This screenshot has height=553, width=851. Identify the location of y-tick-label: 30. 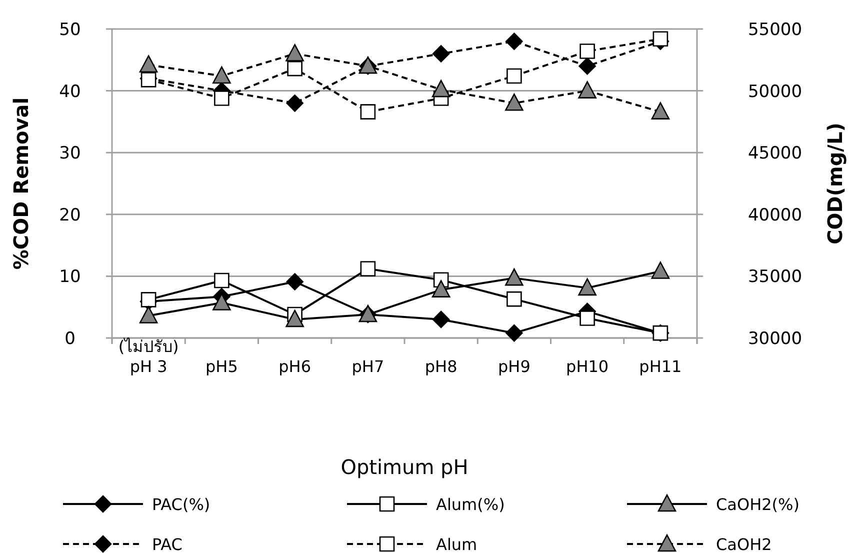
(70, 154).